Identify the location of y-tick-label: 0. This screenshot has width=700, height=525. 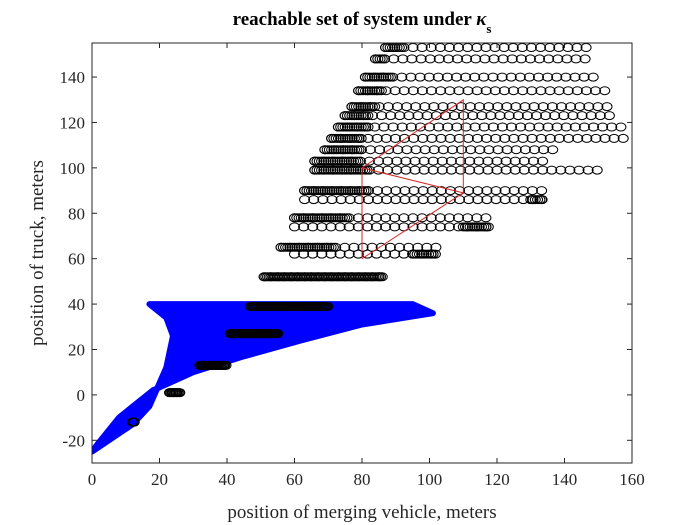
(81, 395).